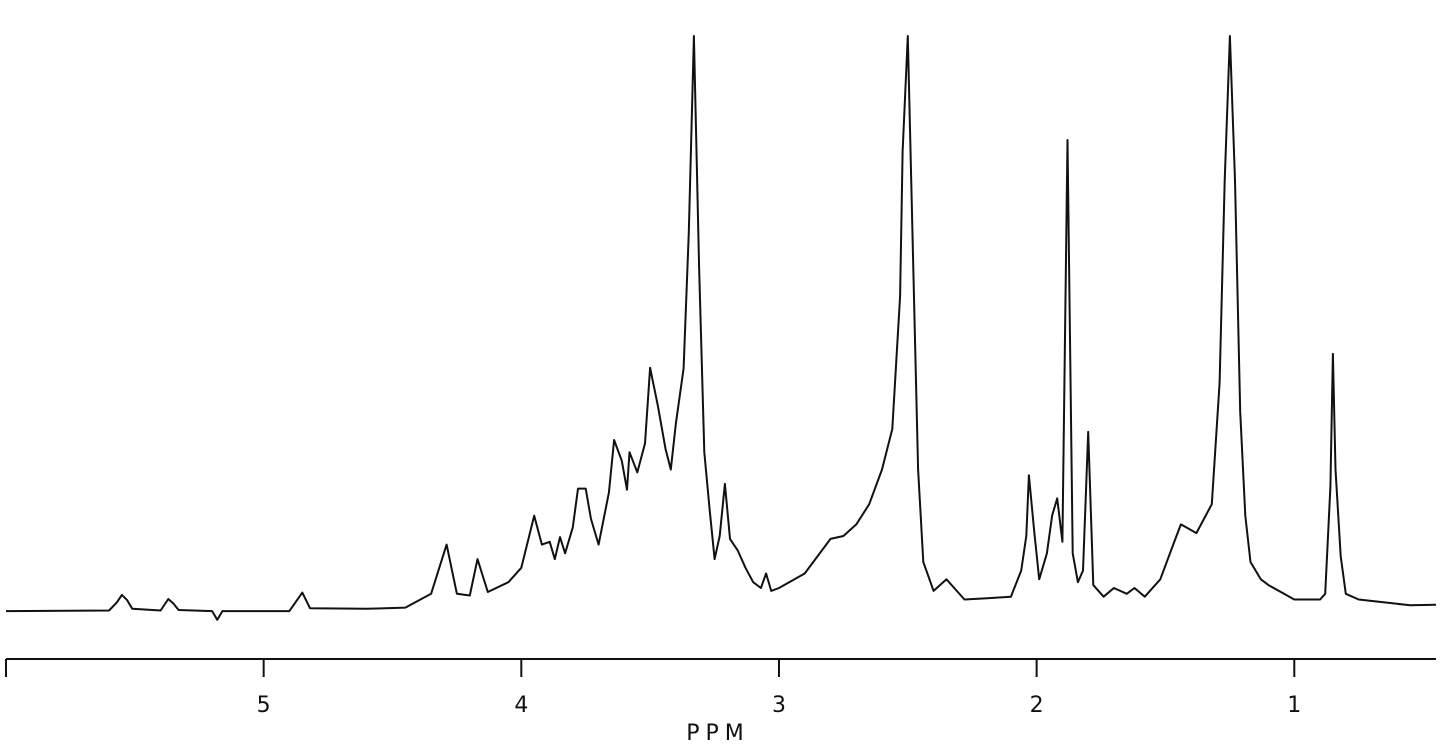  What do you see at coordinates (718, 733) in the screenshot?
I see `x-axis-title: PPM` at bounding box center [718, 733].